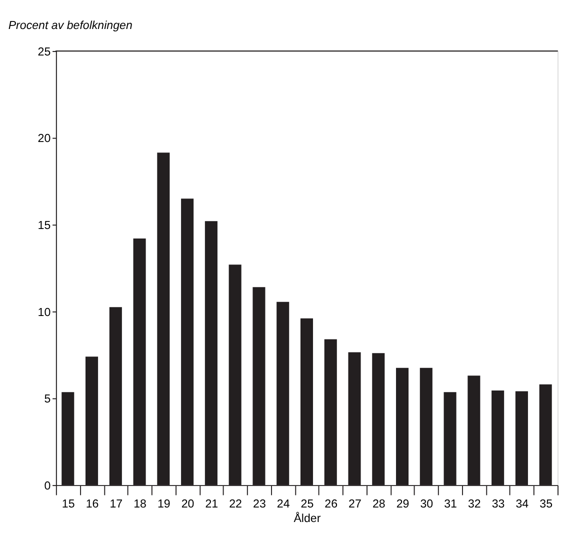  What do you see at coordinates (44, 226) in the screenshot?
I see `y-tick-label: 15` at bounding box center [44, 226].